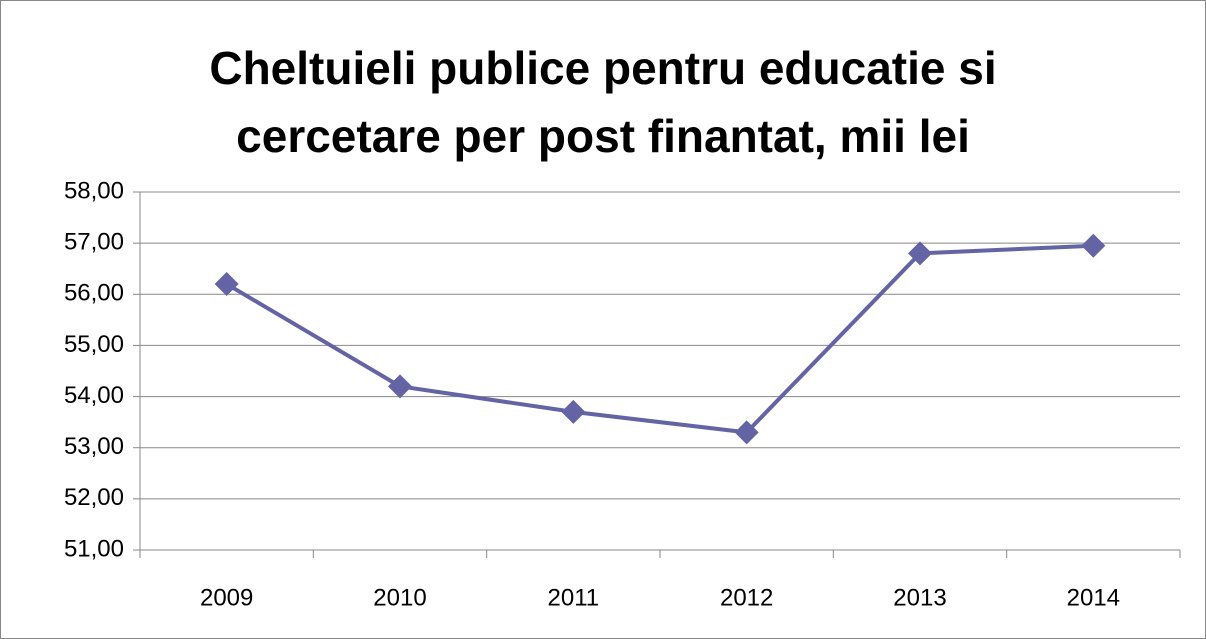 Image resolution: width=1206 pixels, height=639 pixels. I want to click on x-tick-label: 2012, so click(746, 597).